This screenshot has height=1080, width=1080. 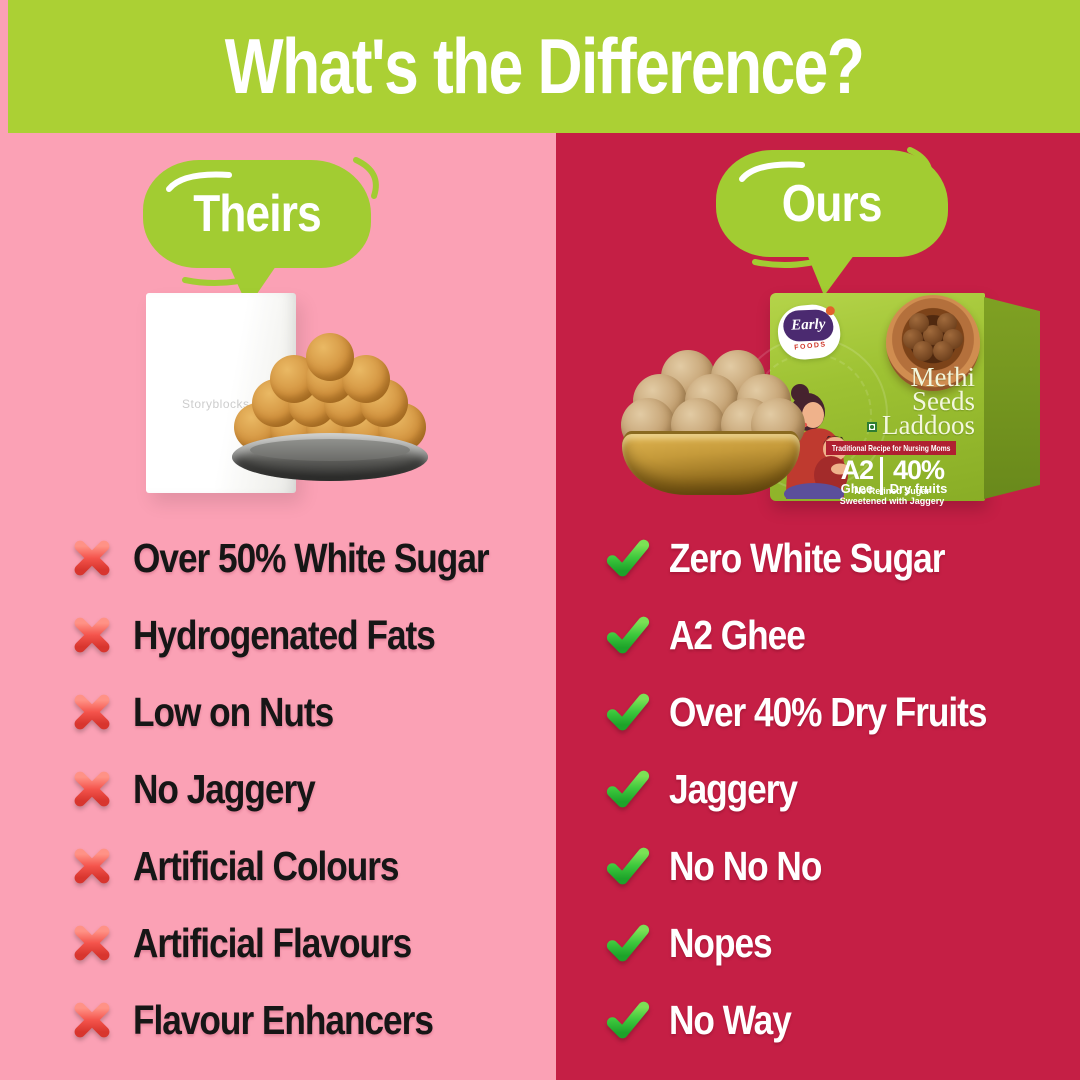 I want to click on divider, so click(x=881, y=476).